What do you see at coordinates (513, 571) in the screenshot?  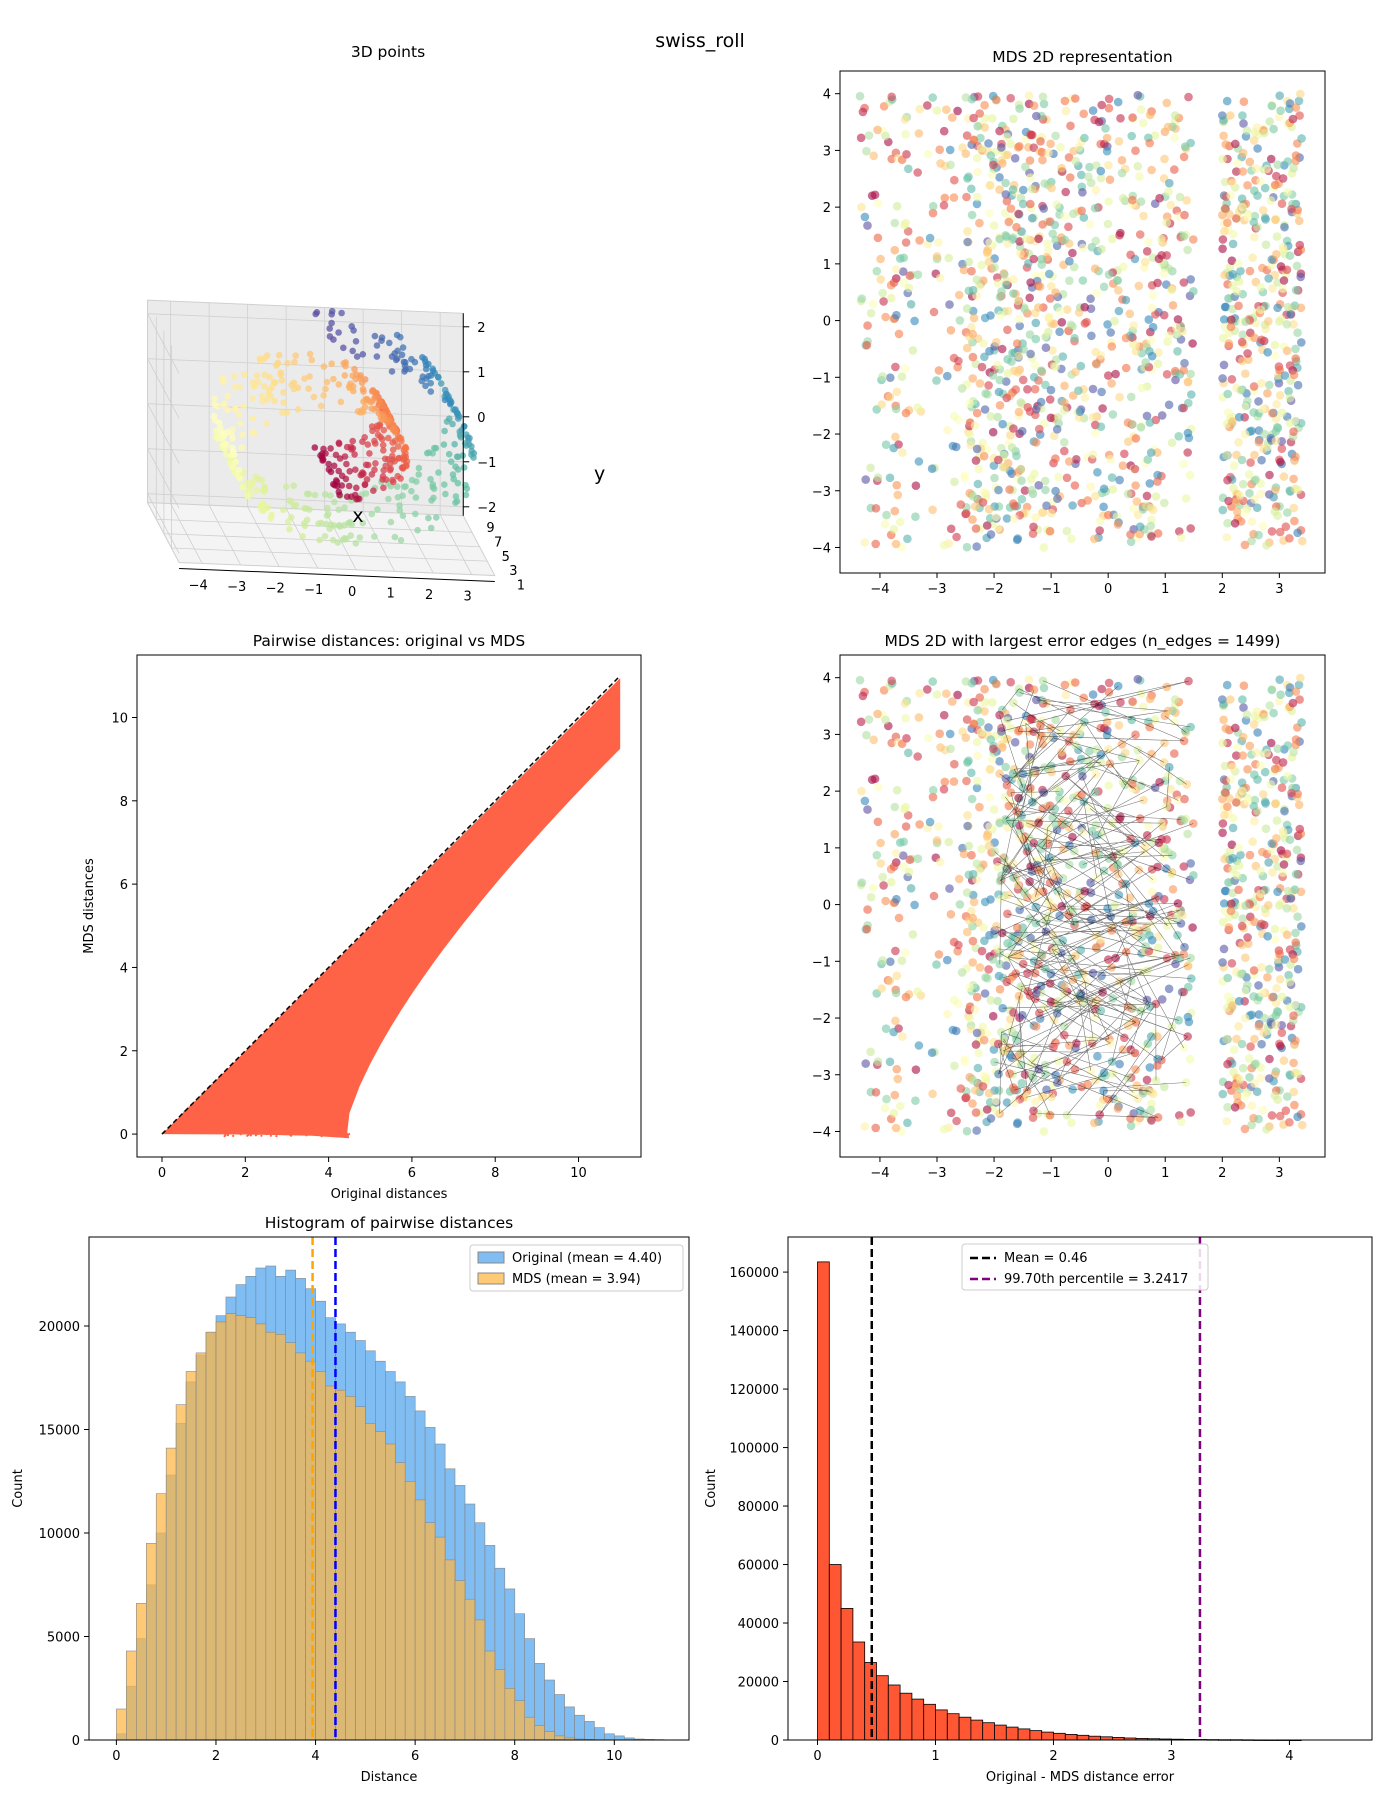 I see `y-tick-label: 3` at bounding box center [513, 571].